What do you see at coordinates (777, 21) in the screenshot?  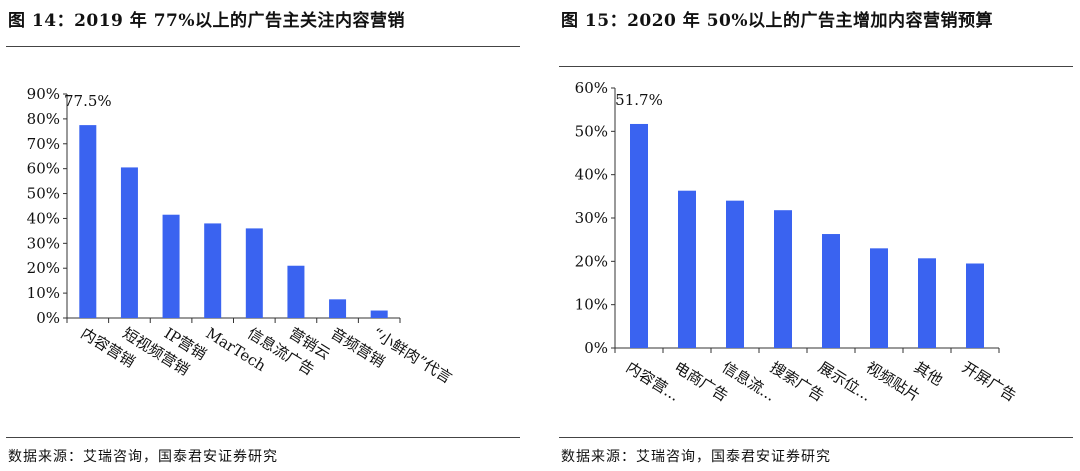 I see `chart-title: 图 15：2020 年 50%以上的广告主增加内容营销预算` at bounding box center [777, 21].